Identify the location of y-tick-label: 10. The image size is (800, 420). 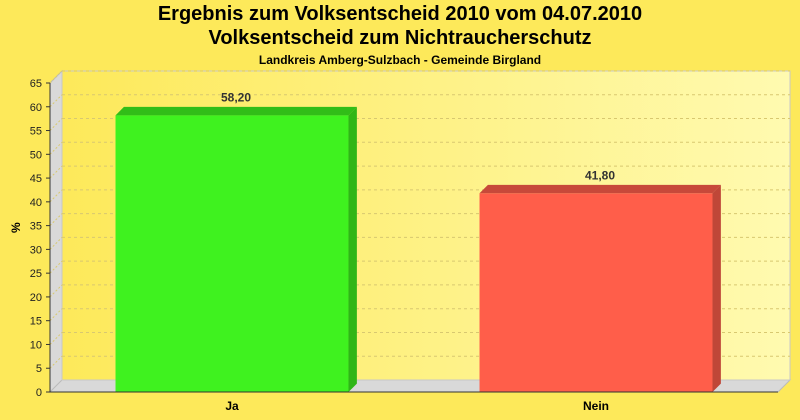
(36, 345).